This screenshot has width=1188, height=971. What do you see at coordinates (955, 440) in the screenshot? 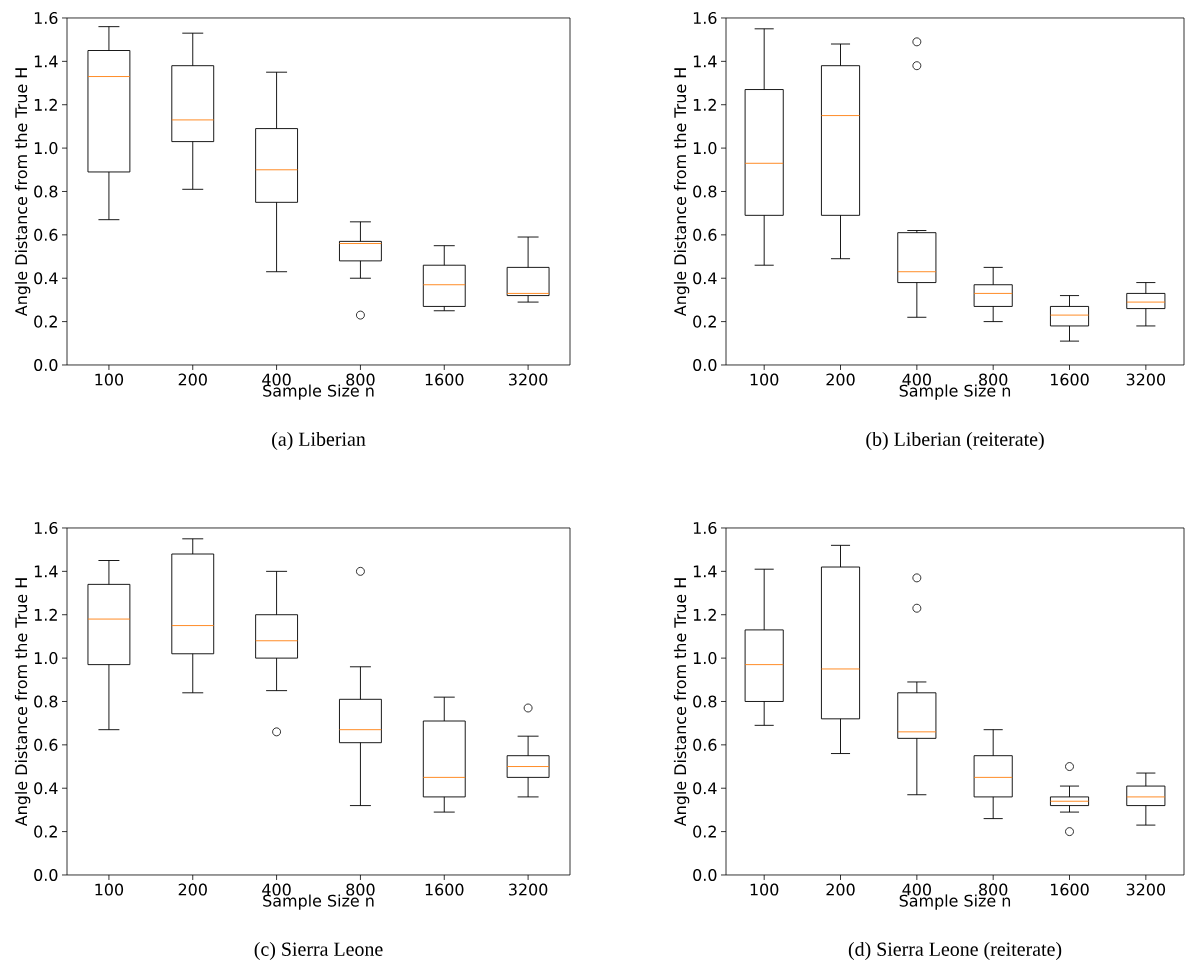
I see `text: (b) Liberian (reiterate)` at bounding box center [955, 440].